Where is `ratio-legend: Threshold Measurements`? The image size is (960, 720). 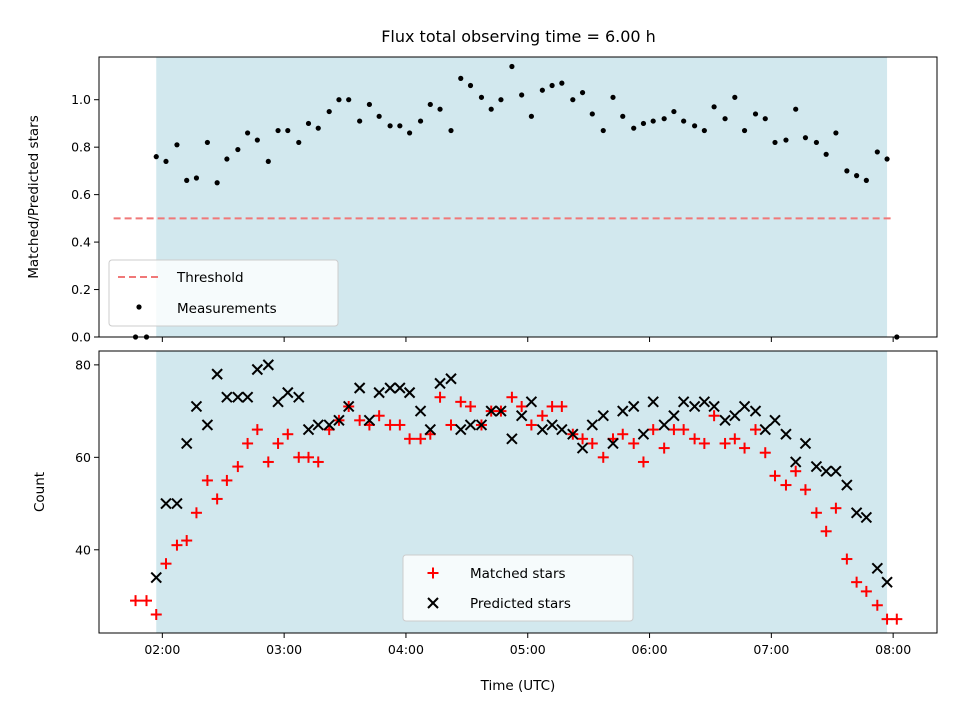 ratio-legend: Threshold Measurements is located at coordinates (223, 293).